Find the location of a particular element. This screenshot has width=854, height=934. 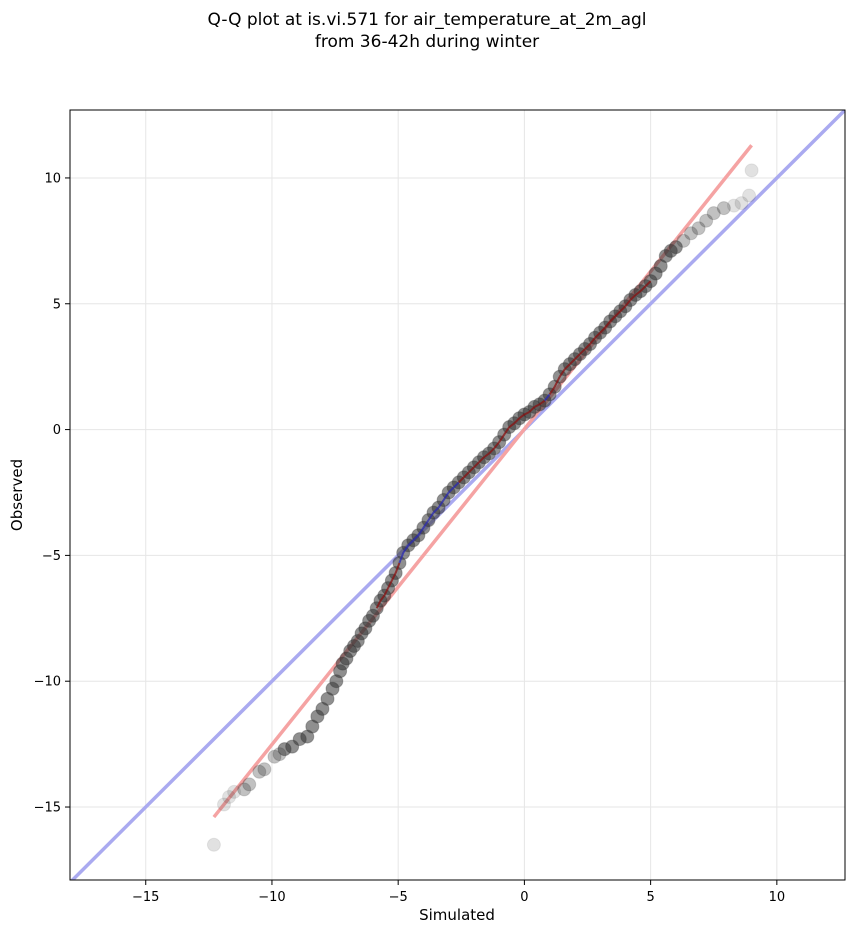

x-tick-label: −10 is located at coordinates (271, 897).